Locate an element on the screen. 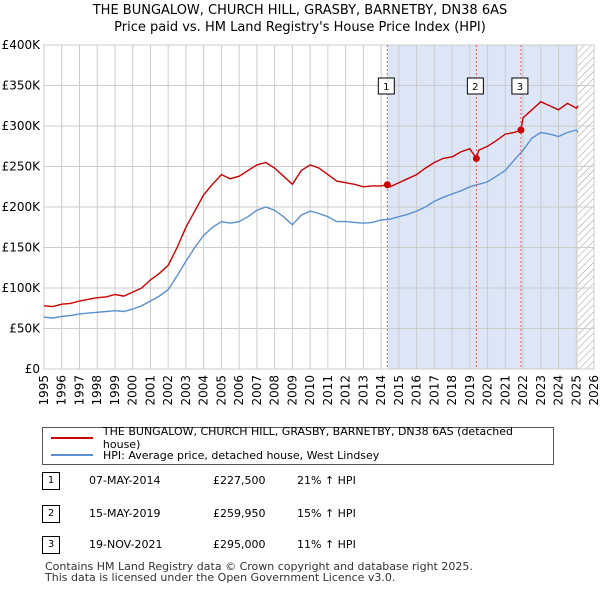  transaction-row: 1 07-MAY-2014 £227,500 21% ↑ HPI is located at coordinates (302, 482).